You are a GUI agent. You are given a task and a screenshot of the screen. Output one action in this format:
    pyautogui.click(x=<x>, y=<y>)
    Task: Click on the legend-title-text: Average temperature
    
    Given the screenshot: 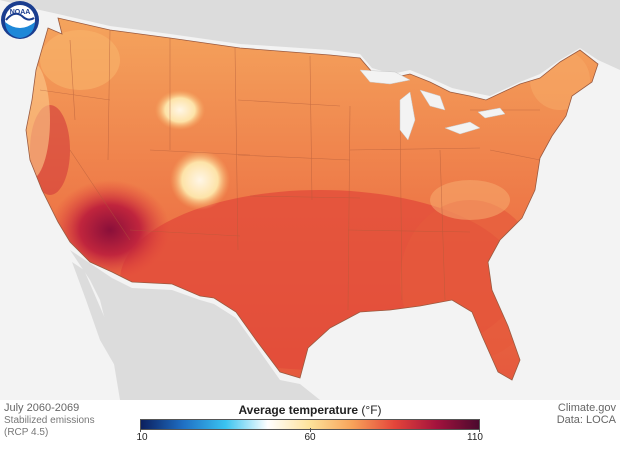 What is the action you would take?
    pyautogui.click(x=298, y=410)
    